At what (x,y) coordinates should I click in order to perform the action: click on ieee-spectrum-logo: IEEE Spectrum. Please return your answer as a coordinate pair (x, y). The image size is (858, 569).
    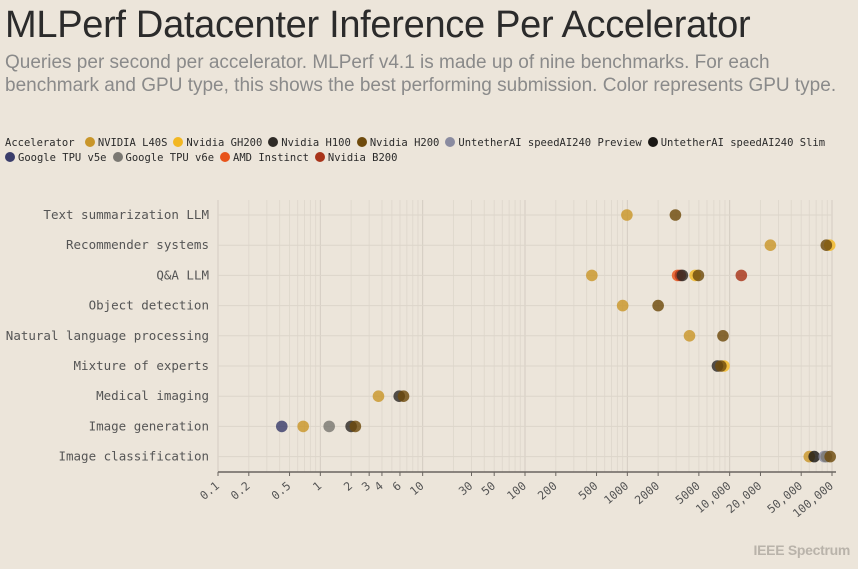
    Looking at the image, I should click on (802, 550).